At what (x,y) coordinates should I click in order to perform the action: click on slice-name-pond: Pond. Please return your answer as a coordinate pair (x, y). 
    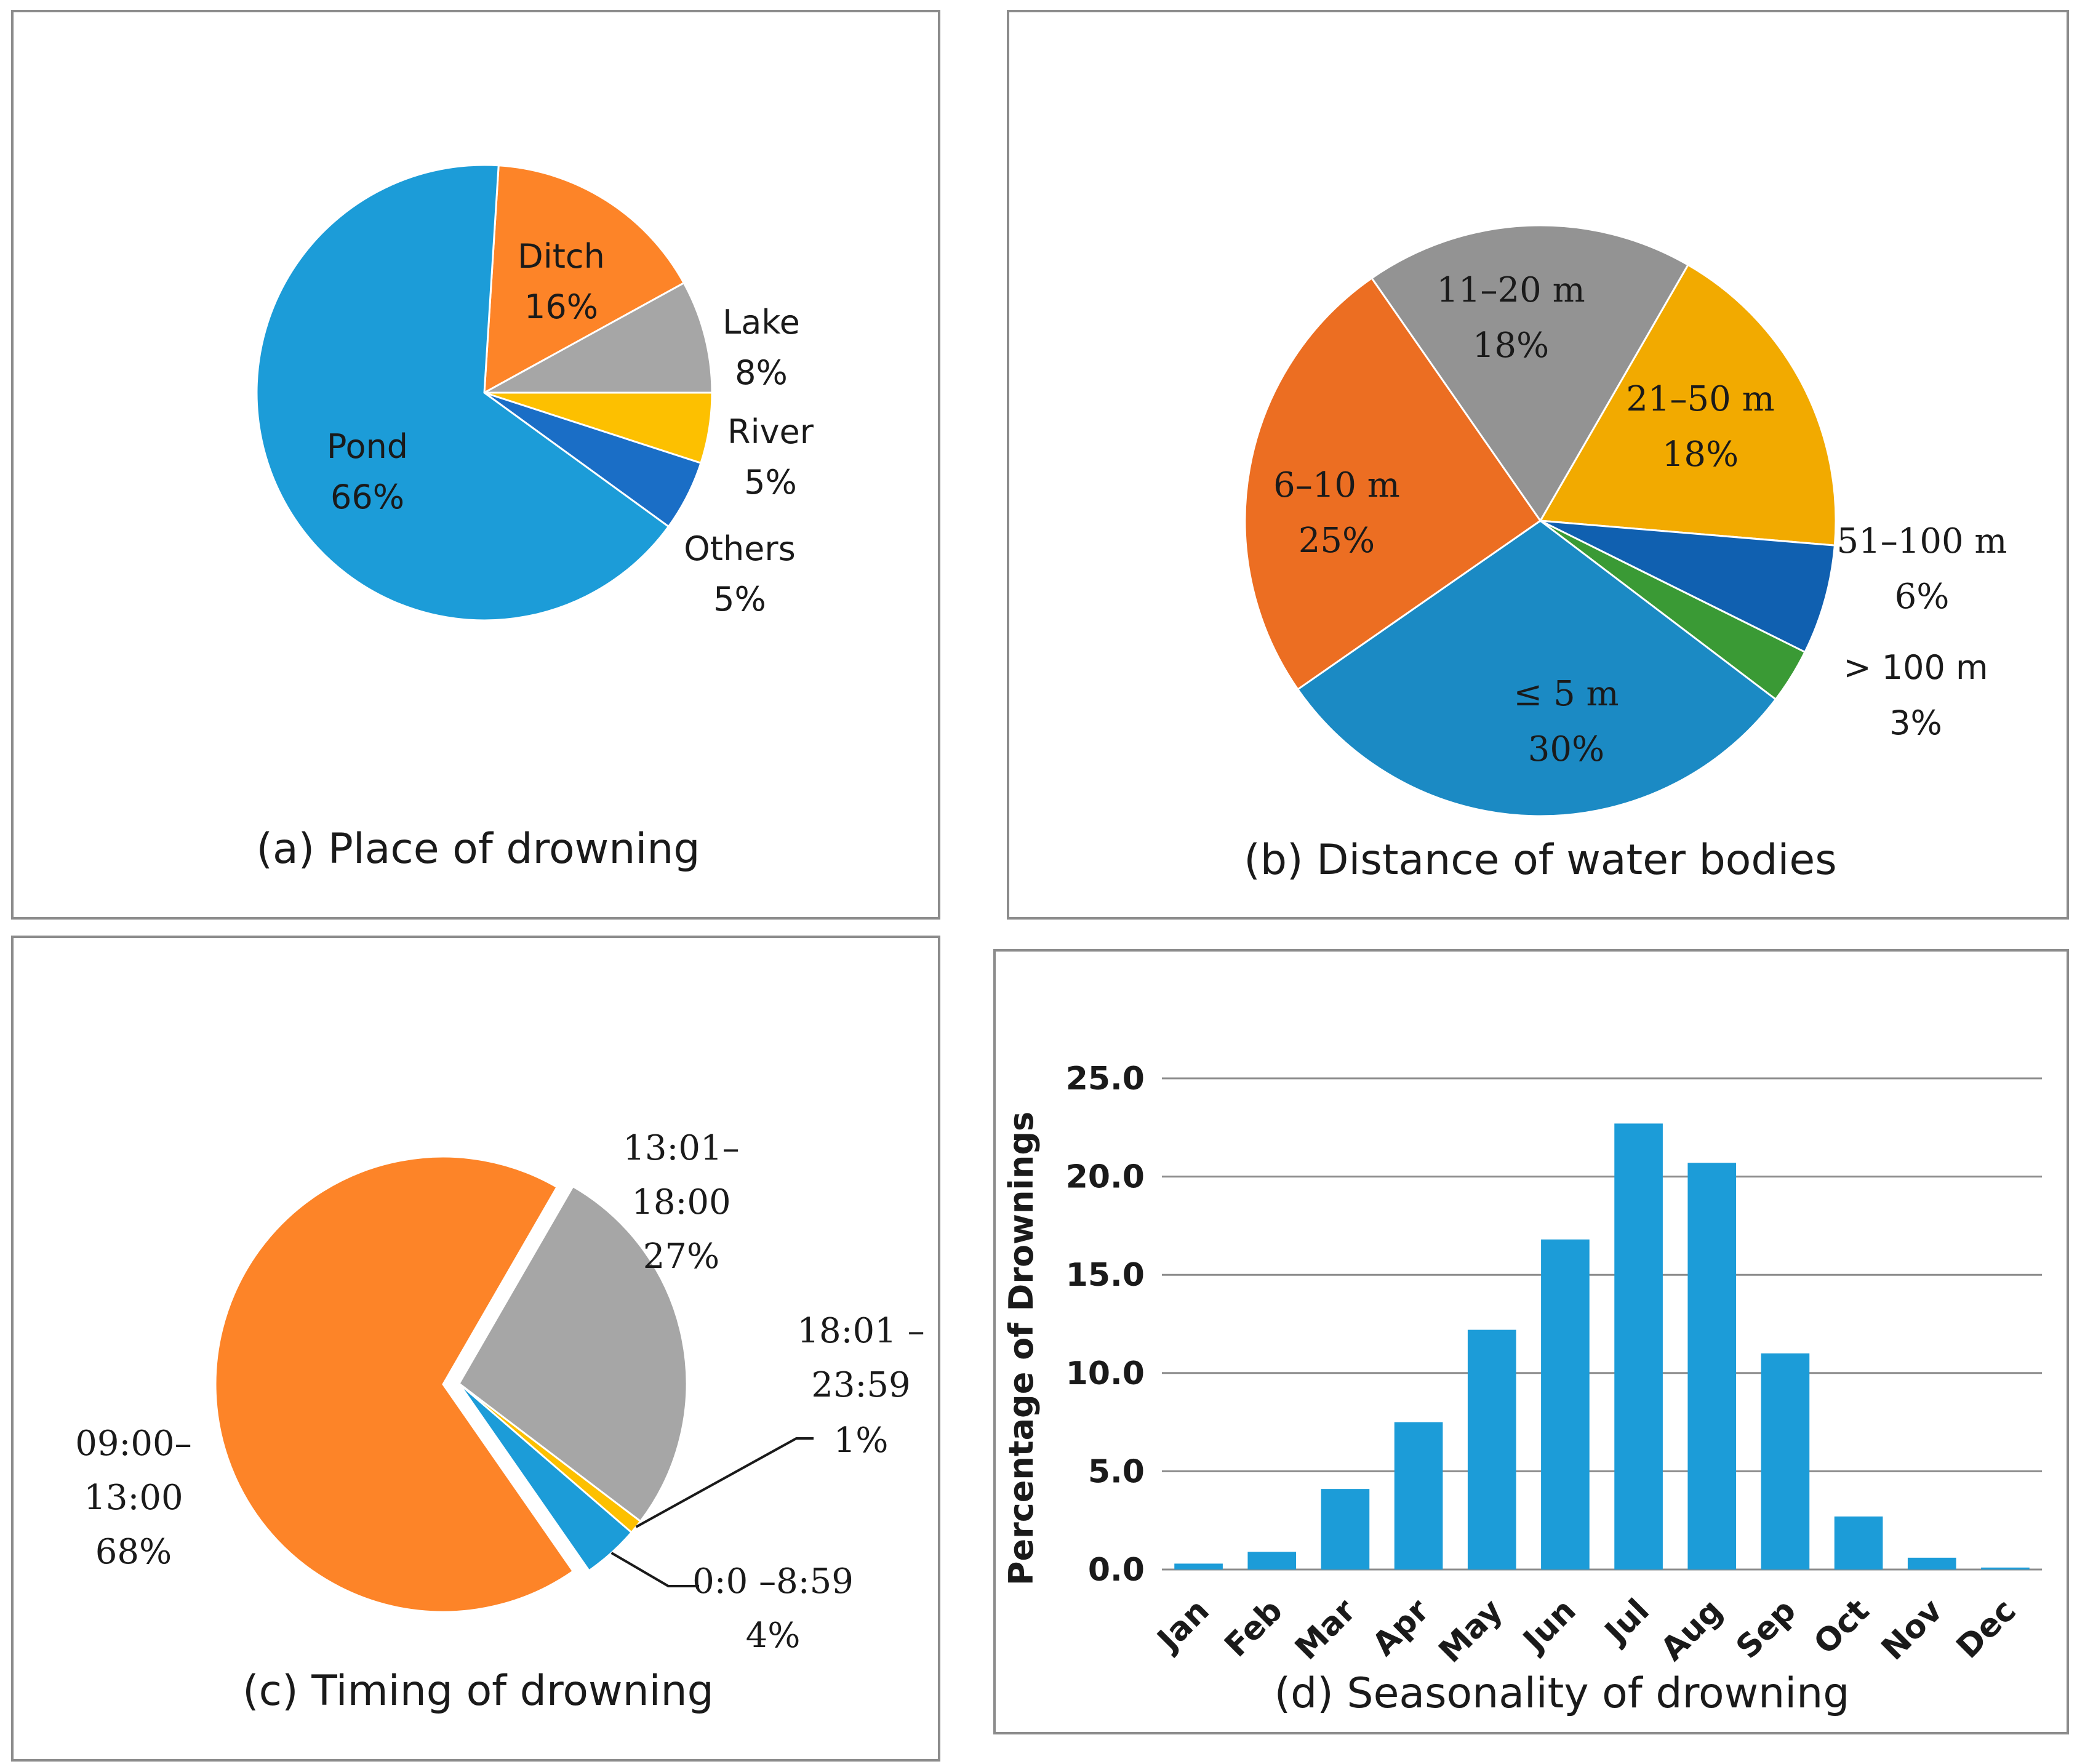
    Looking at the image, I should click on (367, 446).